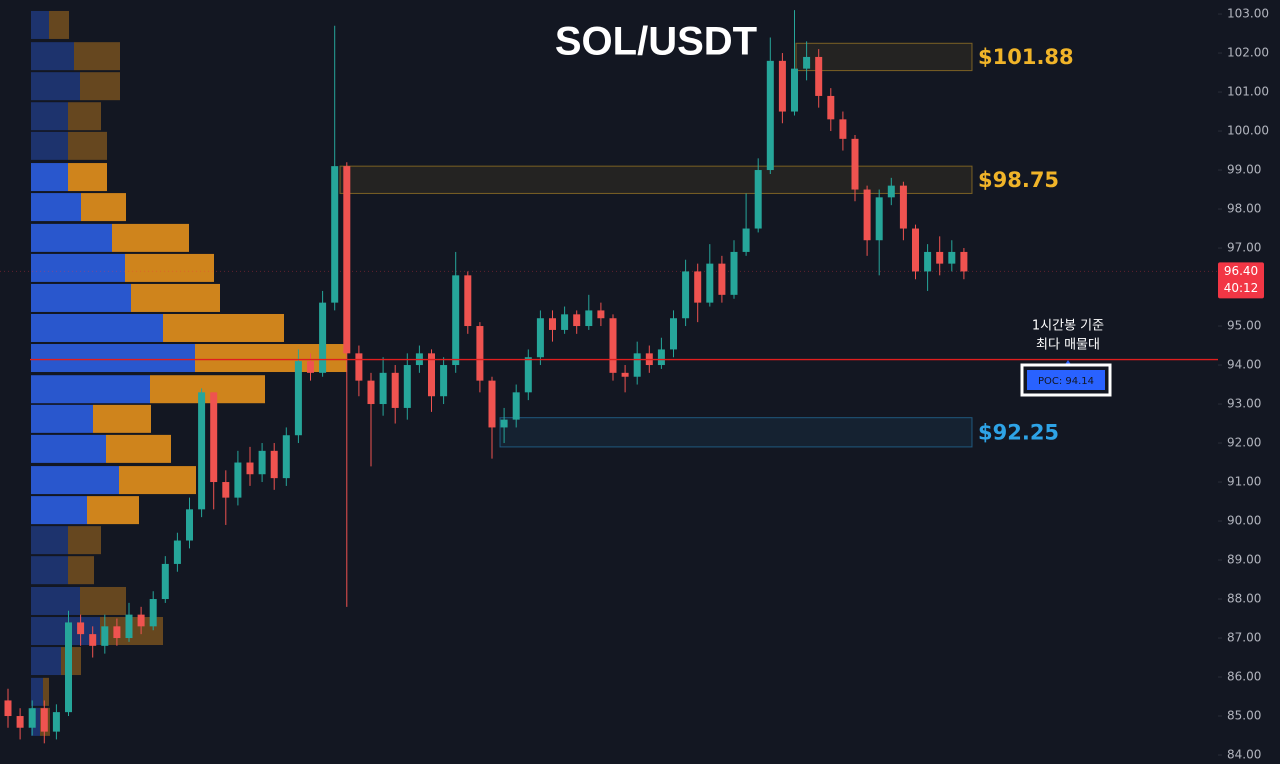 The image size is (1280, 764). I want to click on poc-box, so click(1066, 380).